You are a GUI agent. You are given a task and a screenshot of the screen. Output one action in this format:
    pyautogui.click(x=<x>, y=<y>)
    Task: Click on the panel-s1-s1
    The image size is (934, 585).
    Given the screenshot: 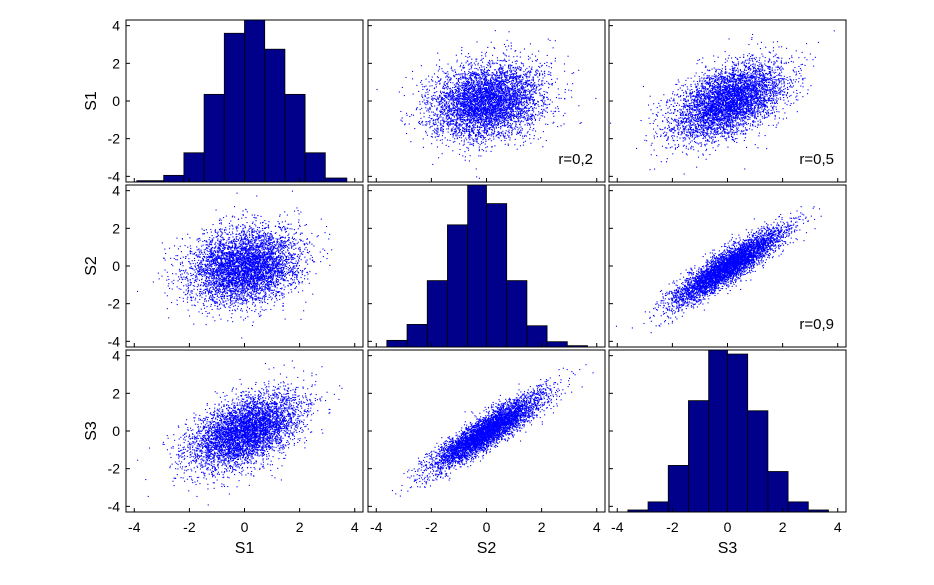 What is the action you would take?
    pyautogui.click(x=244, y=101)
    